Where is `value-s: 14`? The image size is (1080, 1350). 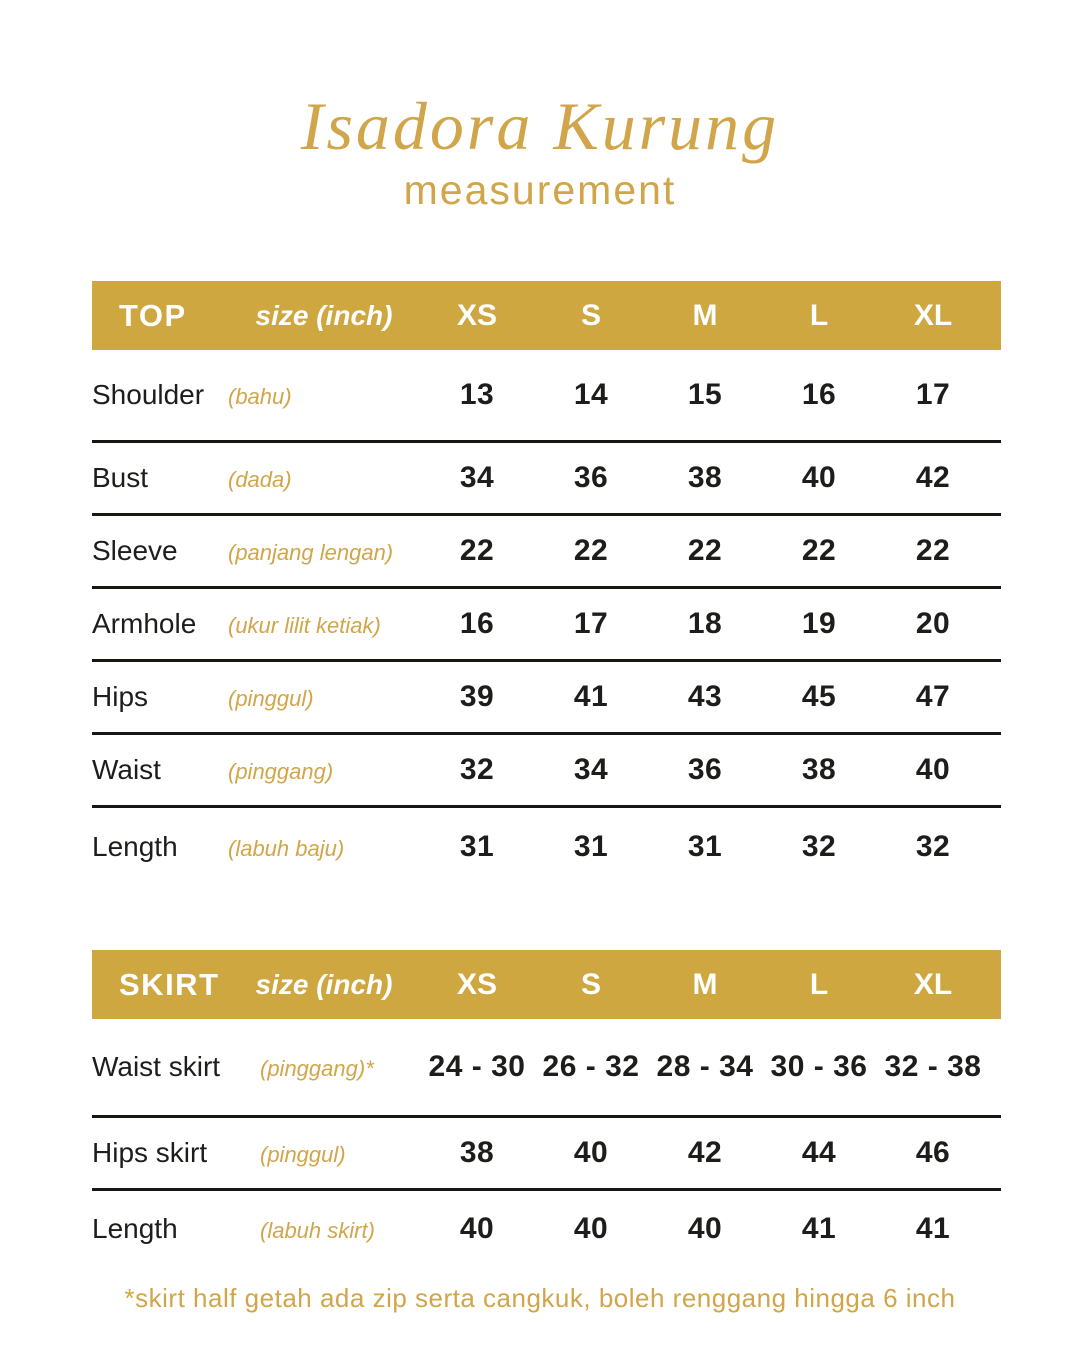 value-s: 14 is located at coordinates (591, 394).